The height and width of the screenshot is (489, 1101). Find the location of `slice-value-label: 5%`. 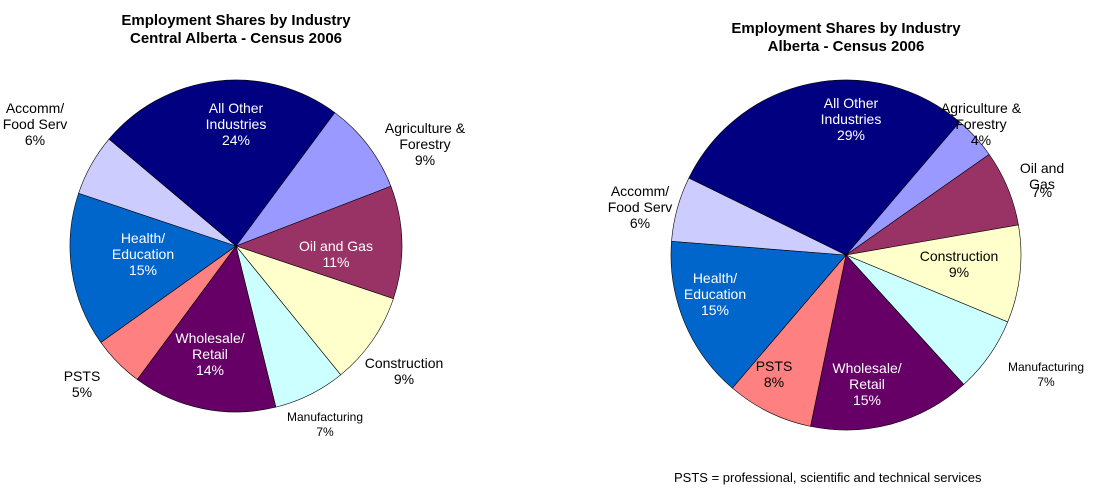

slice-value-label: 5% is located at coordinates (82, 392).